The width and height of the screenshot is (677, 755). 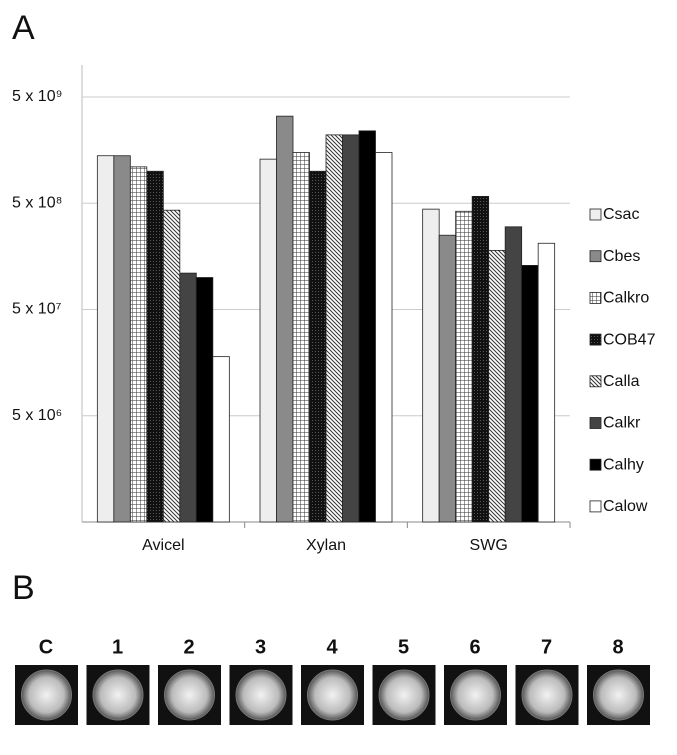 What do you see at coordinates (23, 28) in the screenshot?
I see `panel-label: A` at bounding box center [23, 28].